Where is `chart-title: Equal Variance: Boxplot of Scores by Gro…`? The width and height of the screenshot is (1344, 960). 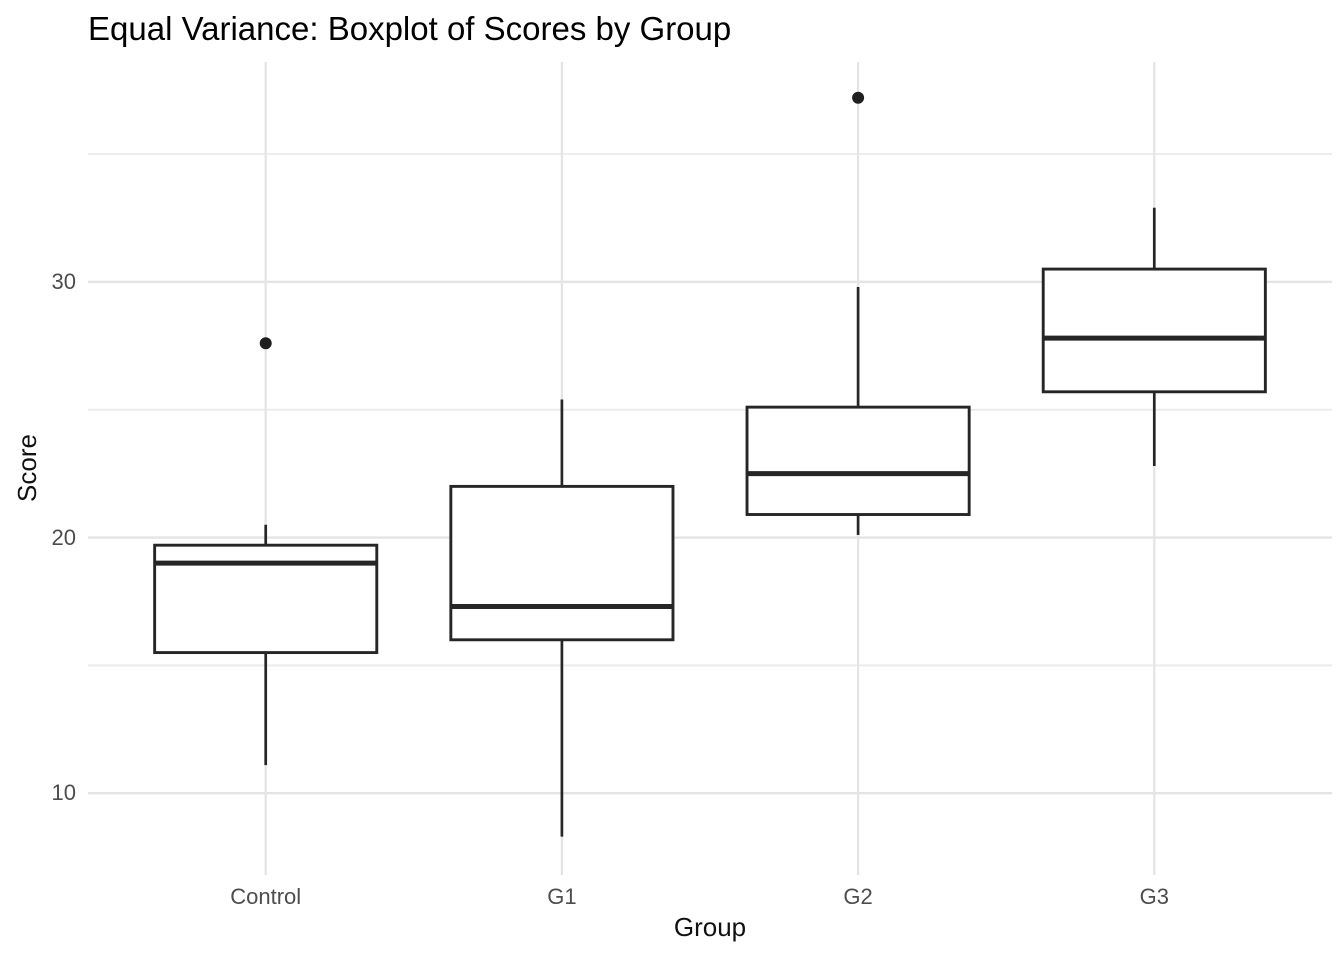
chart-title: Equal Variance: Boxplot of Scores by Gro… is located at coordinates (410, 28).